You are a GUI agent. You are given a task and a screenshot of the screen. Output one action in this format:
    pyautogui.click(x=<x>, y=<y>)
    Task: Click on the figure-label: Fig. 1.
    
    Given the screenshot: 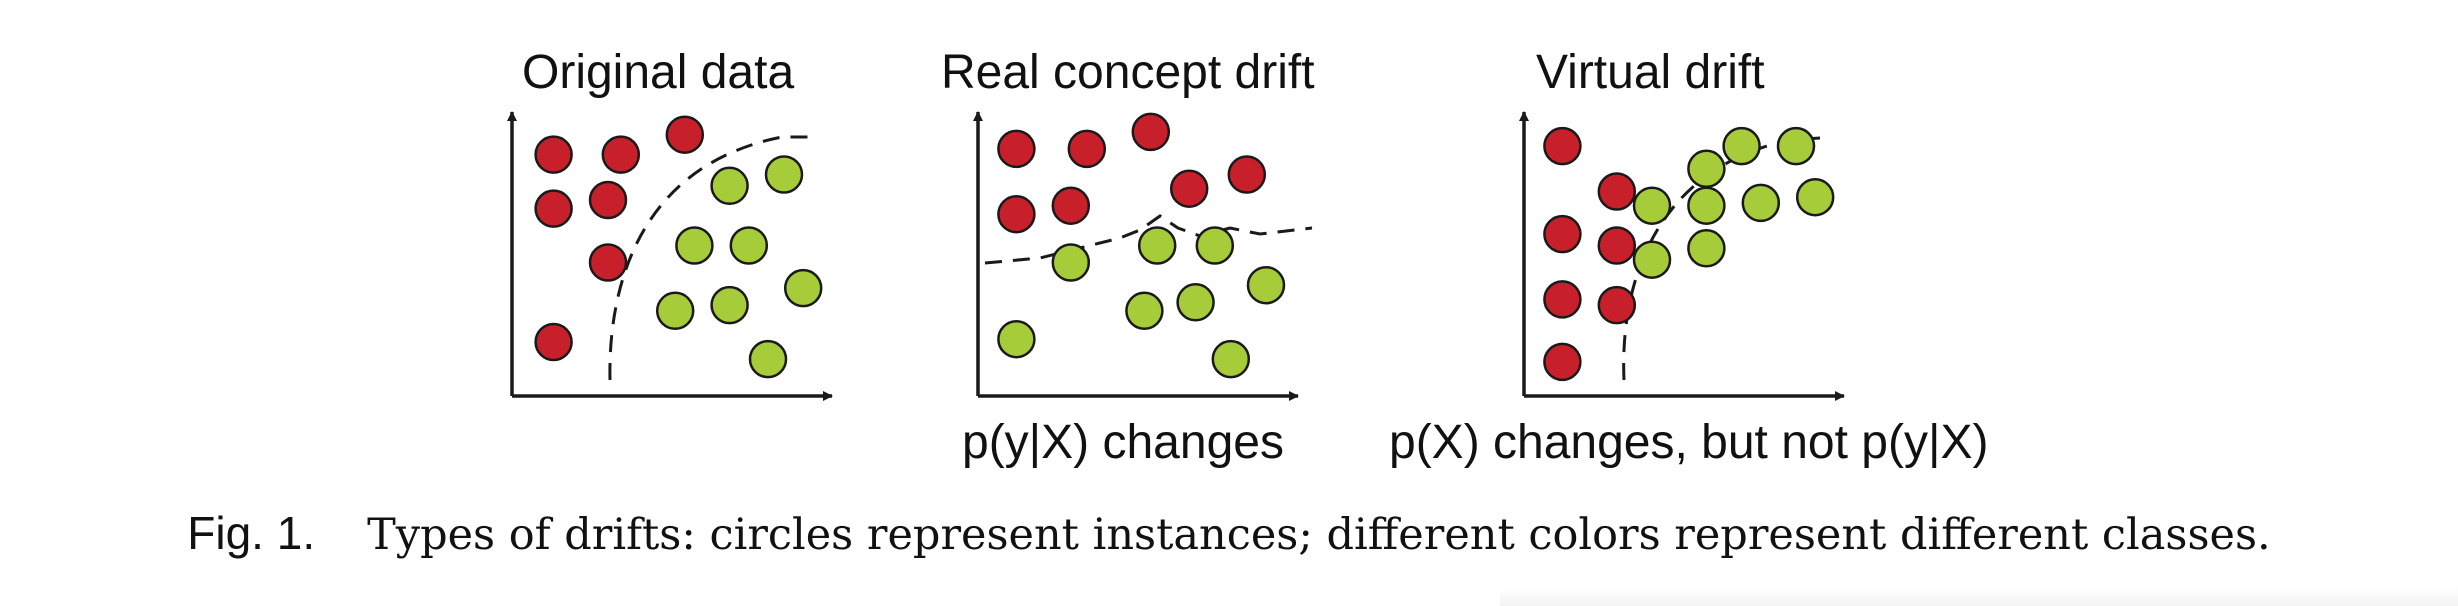 What is the action you would take?
    pyautogui.click(x=251, y=533)
    